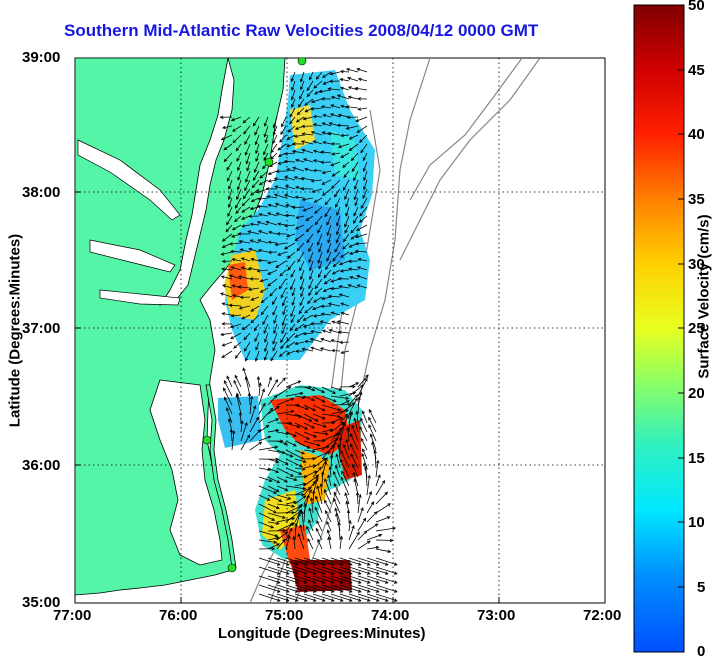  What do you see at coordinates (696, 328) in the screenshot?
I see `colorbar-tick-label: 25` at bounding box center [696, 328].